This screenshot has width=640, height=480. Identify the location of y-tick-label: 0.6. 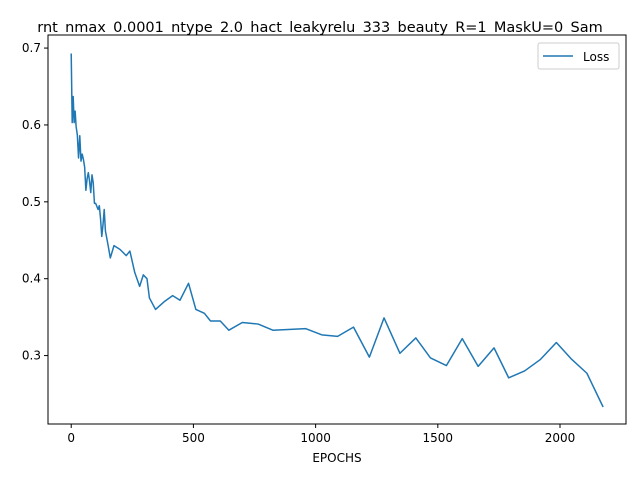
(31, 125).